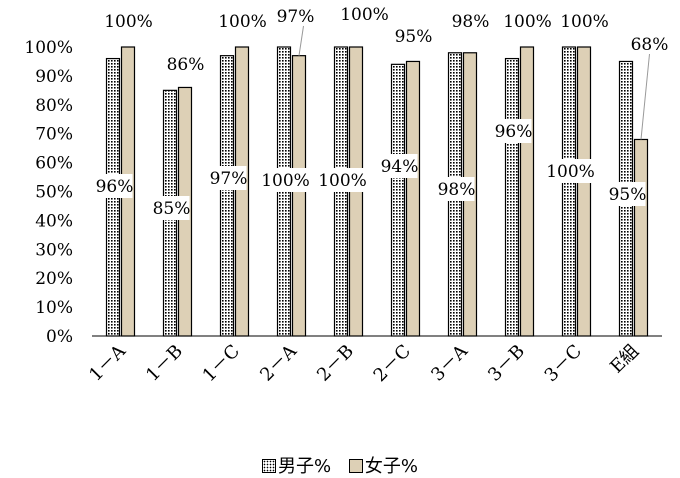  Describe the element at coordinates (48, 48) in the screenshot. I see `y-tick-label: 100%` at that location.